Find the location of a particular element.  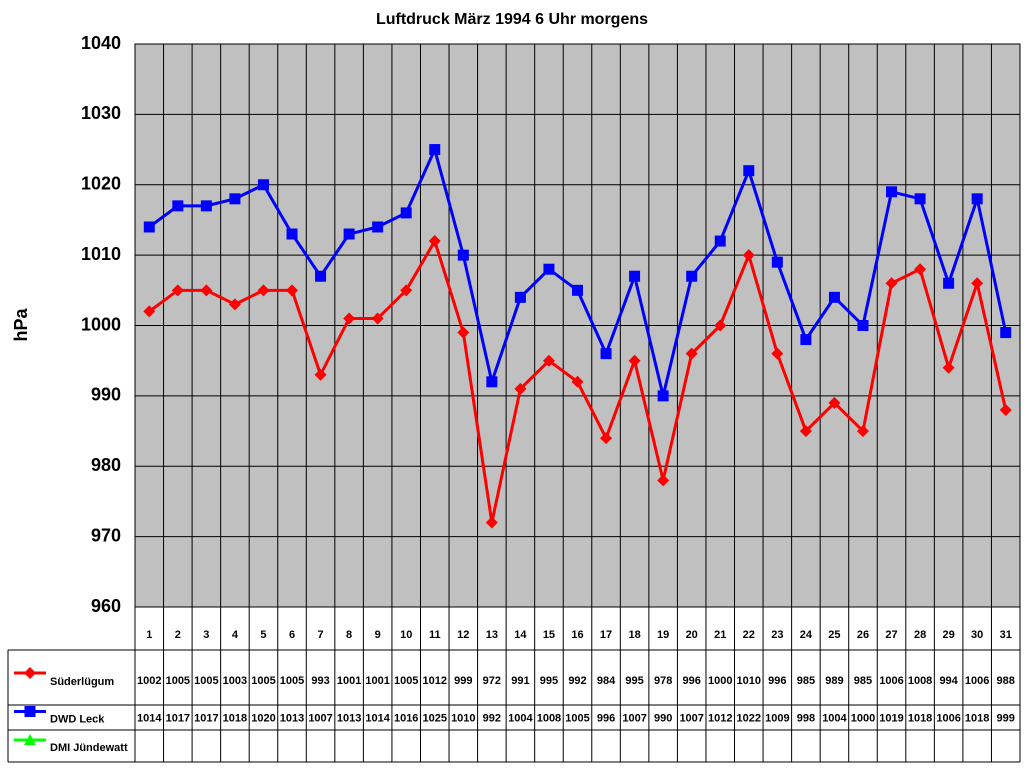

table-value: 994 is located at coordinates (948, 681).